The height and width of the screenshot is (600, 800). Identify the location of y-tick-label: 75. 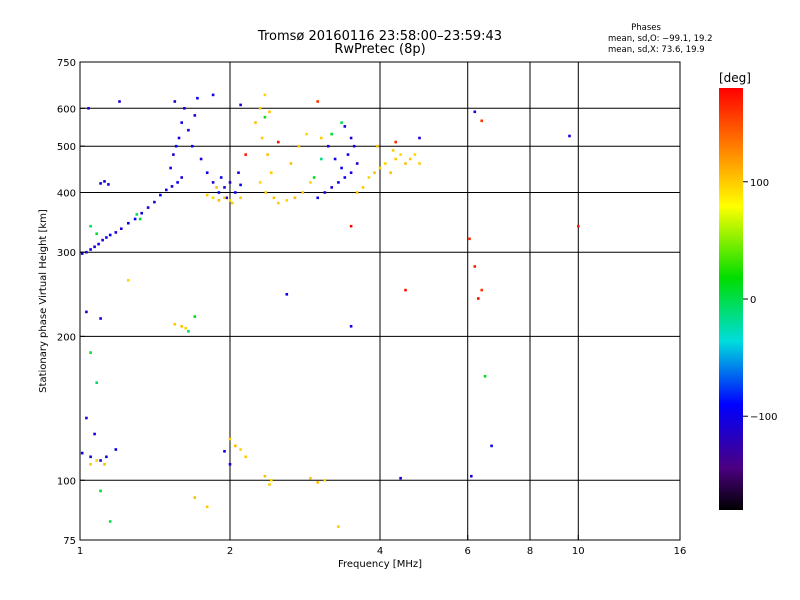
(69, 541).